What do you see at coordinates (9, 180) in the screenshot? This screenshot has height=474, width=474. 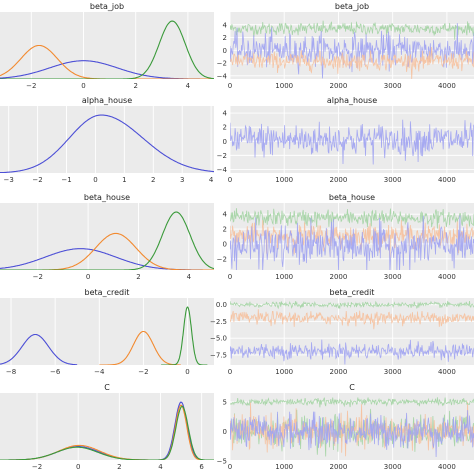 I see `x-tick-label: −3` at bounding box center [9, 180].